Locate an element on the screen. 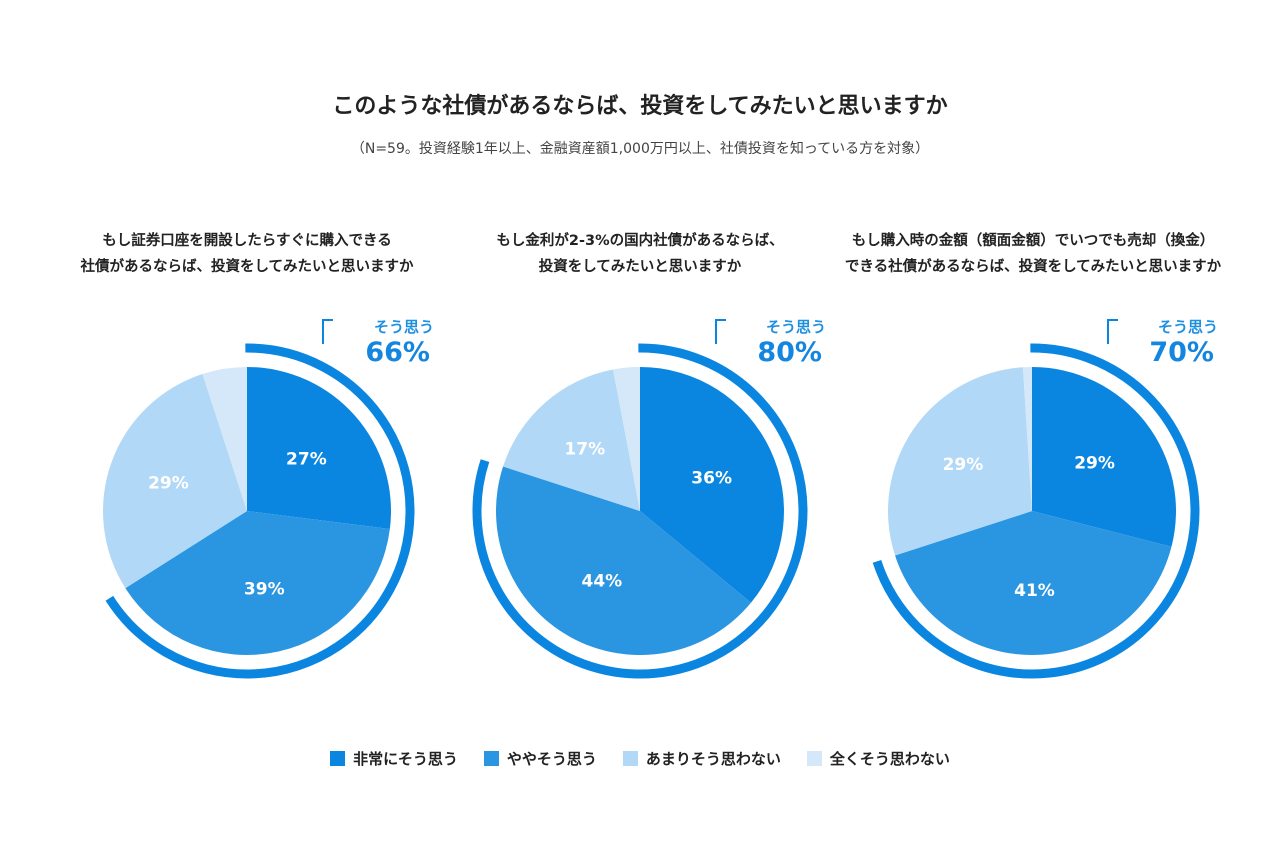 The image size is (1280, 845). pie-3-data-label-2: 41% is located at coordinates (1034, 591).